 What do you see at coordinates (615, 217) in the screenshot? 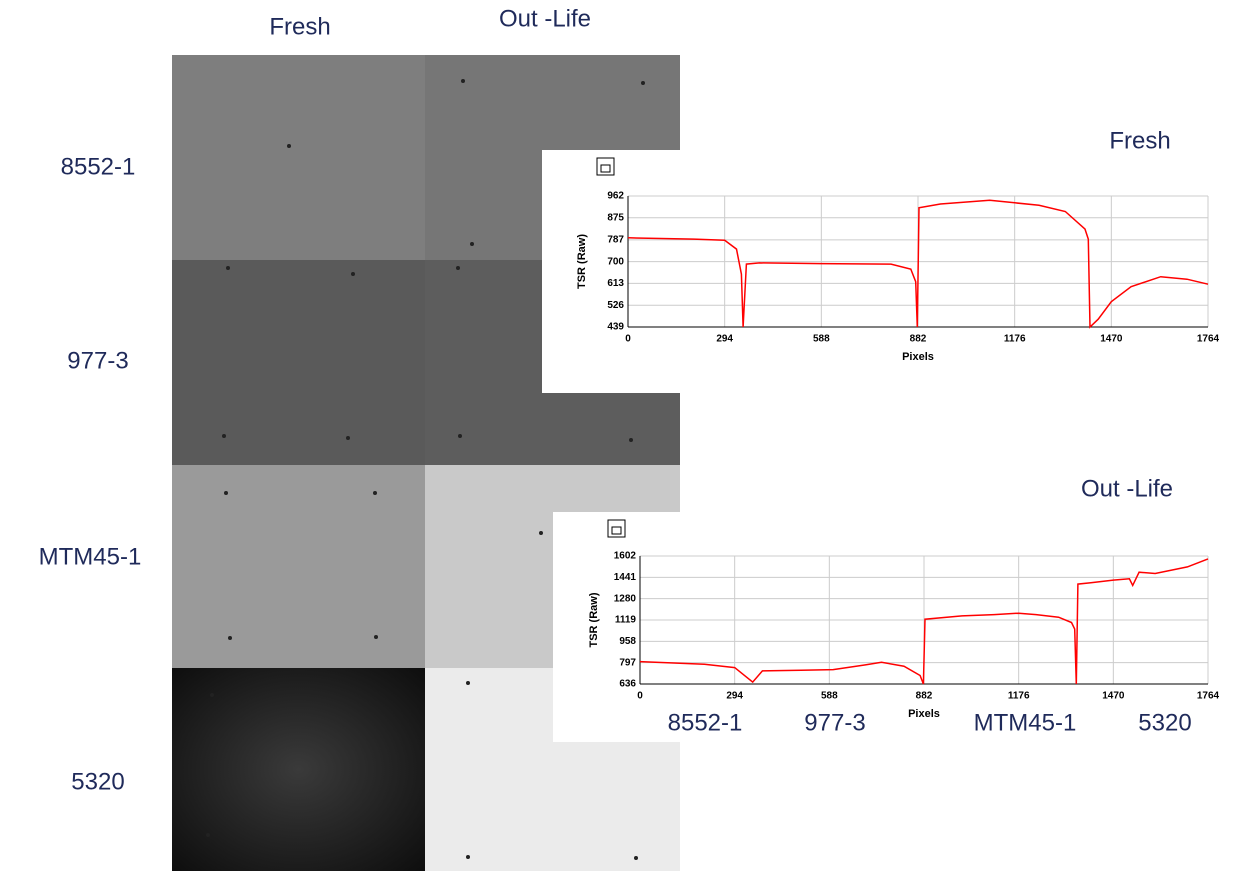
I see `y-tick-label: 875` at bounding box center [615, 217].